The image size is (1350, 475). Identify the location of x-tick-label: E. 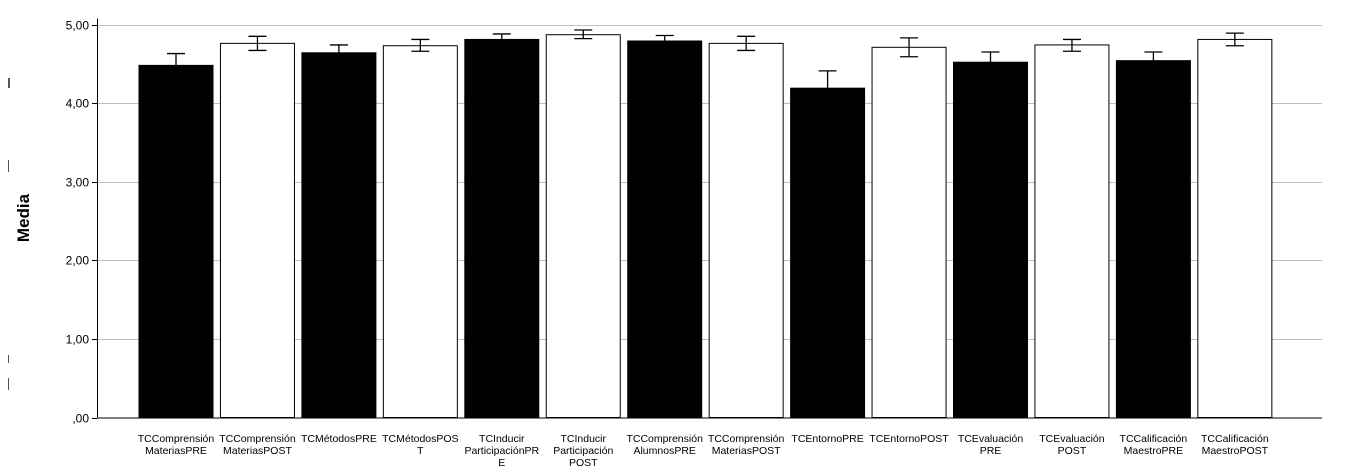
(501, 463).